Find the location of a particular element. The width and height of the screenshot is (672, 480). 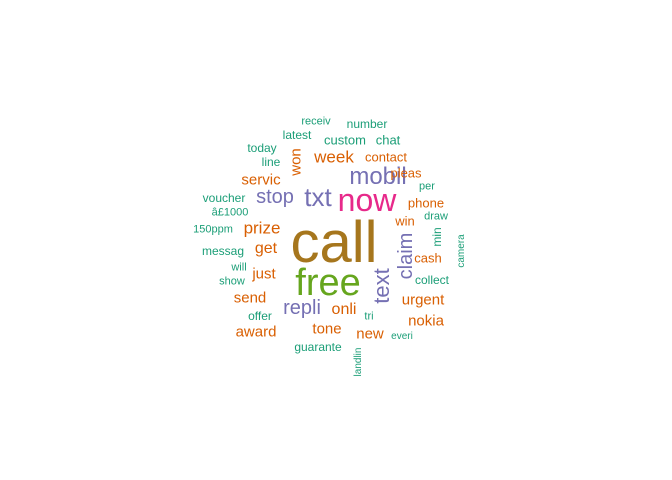

word-urgent: urgent is located at coordinates (423, 300).